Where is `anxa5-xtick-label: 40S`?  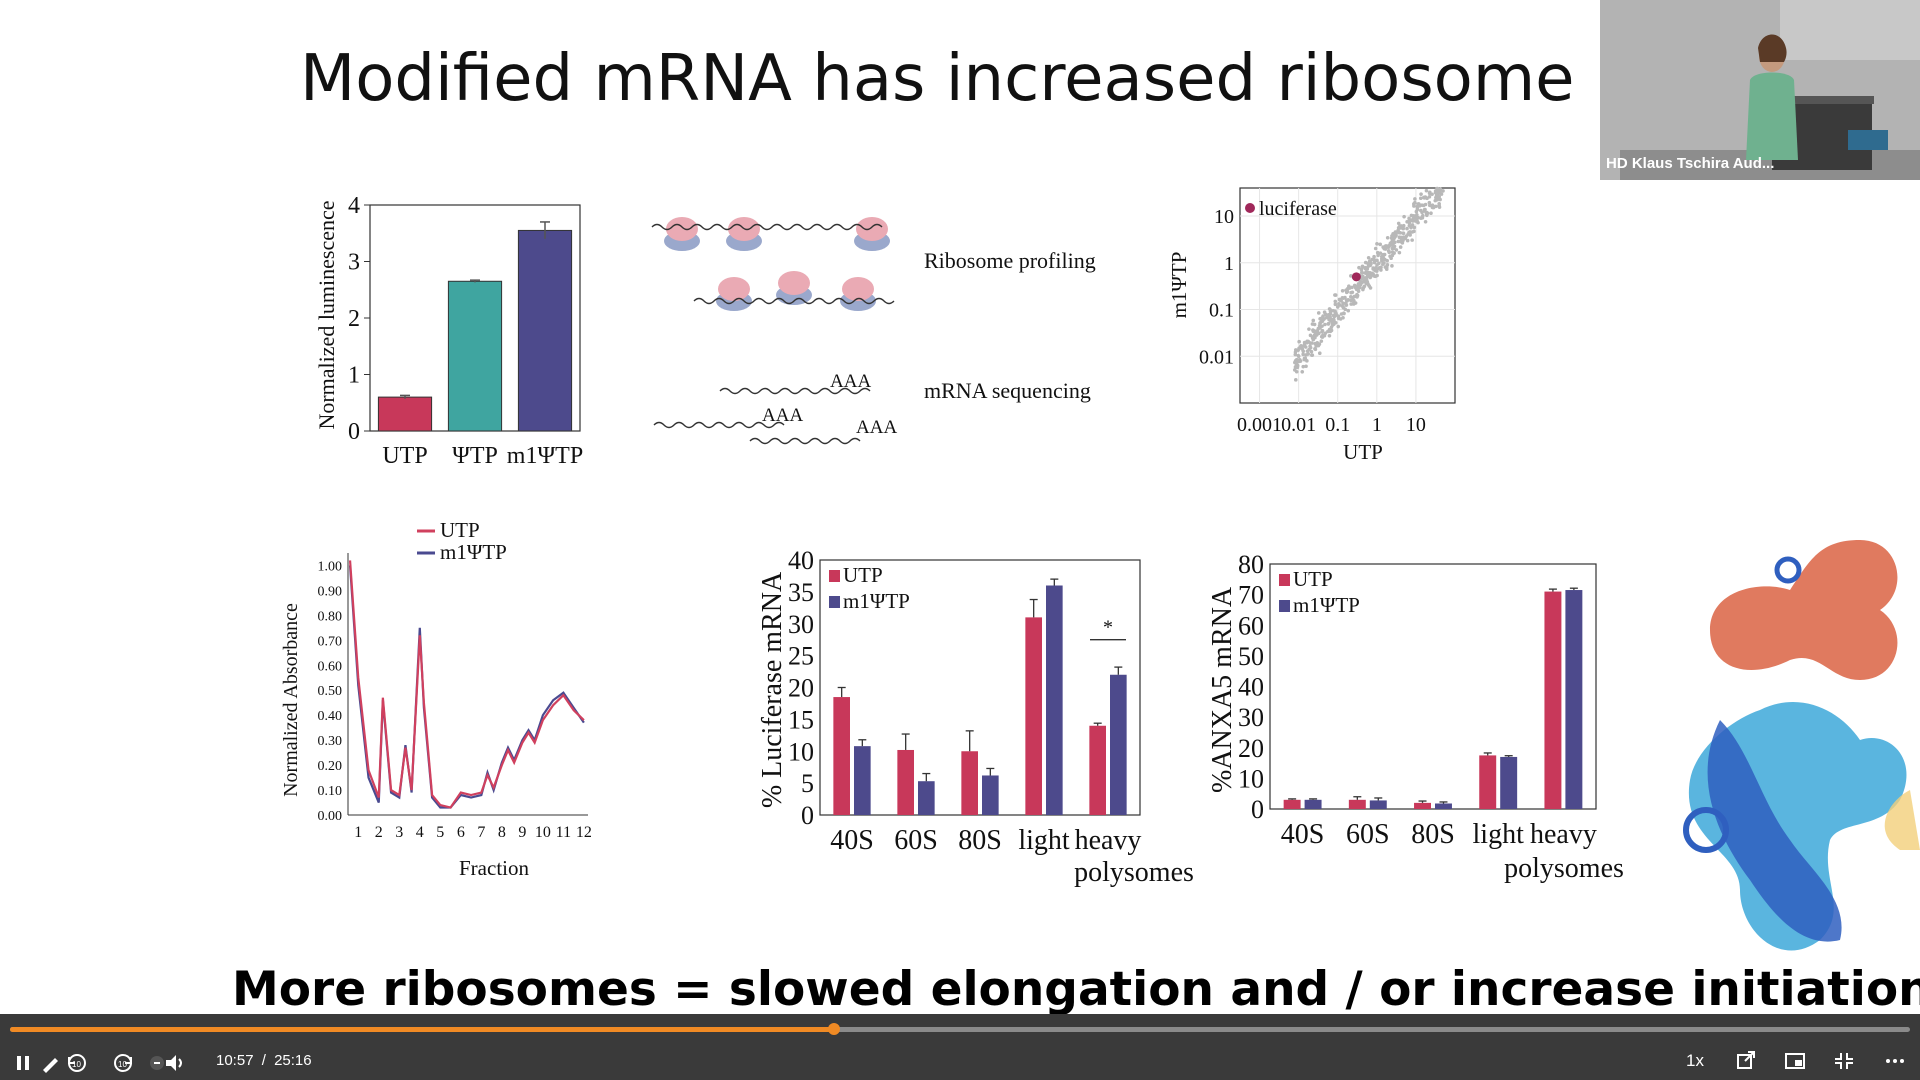 anxa5-xtick-label: 40S is located at coordinates (1303, 834).